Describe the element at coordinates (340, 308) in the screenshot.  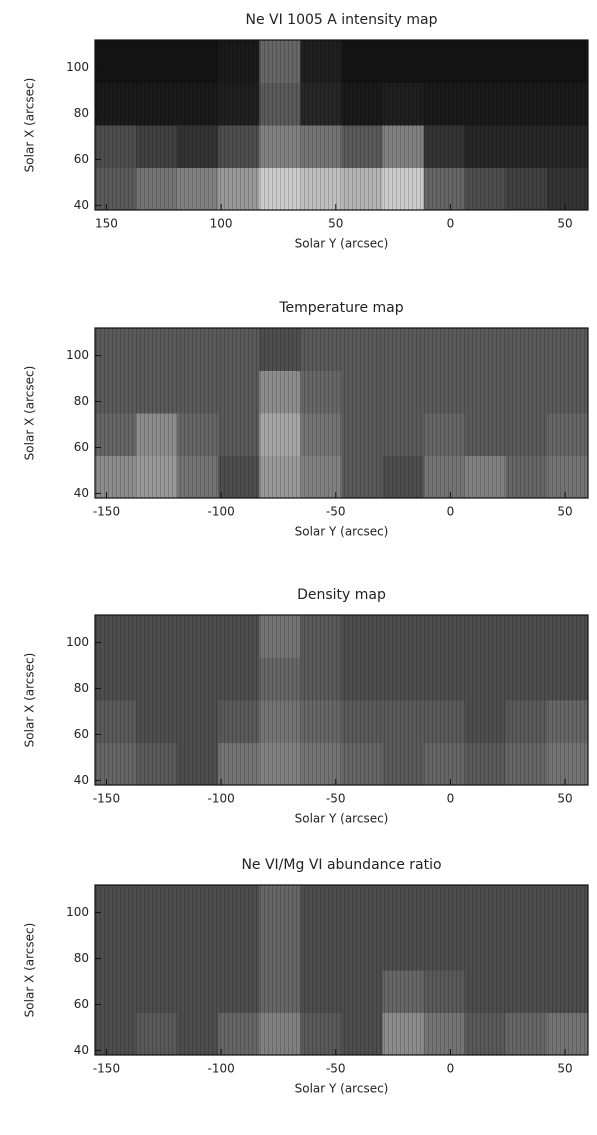
I see `panel-title: Temperature map` at that location.